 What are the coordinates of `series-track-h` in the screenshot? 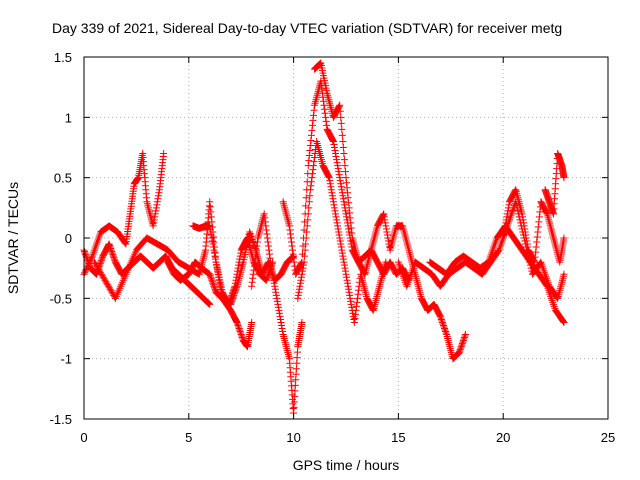 It's located at (342, 231).